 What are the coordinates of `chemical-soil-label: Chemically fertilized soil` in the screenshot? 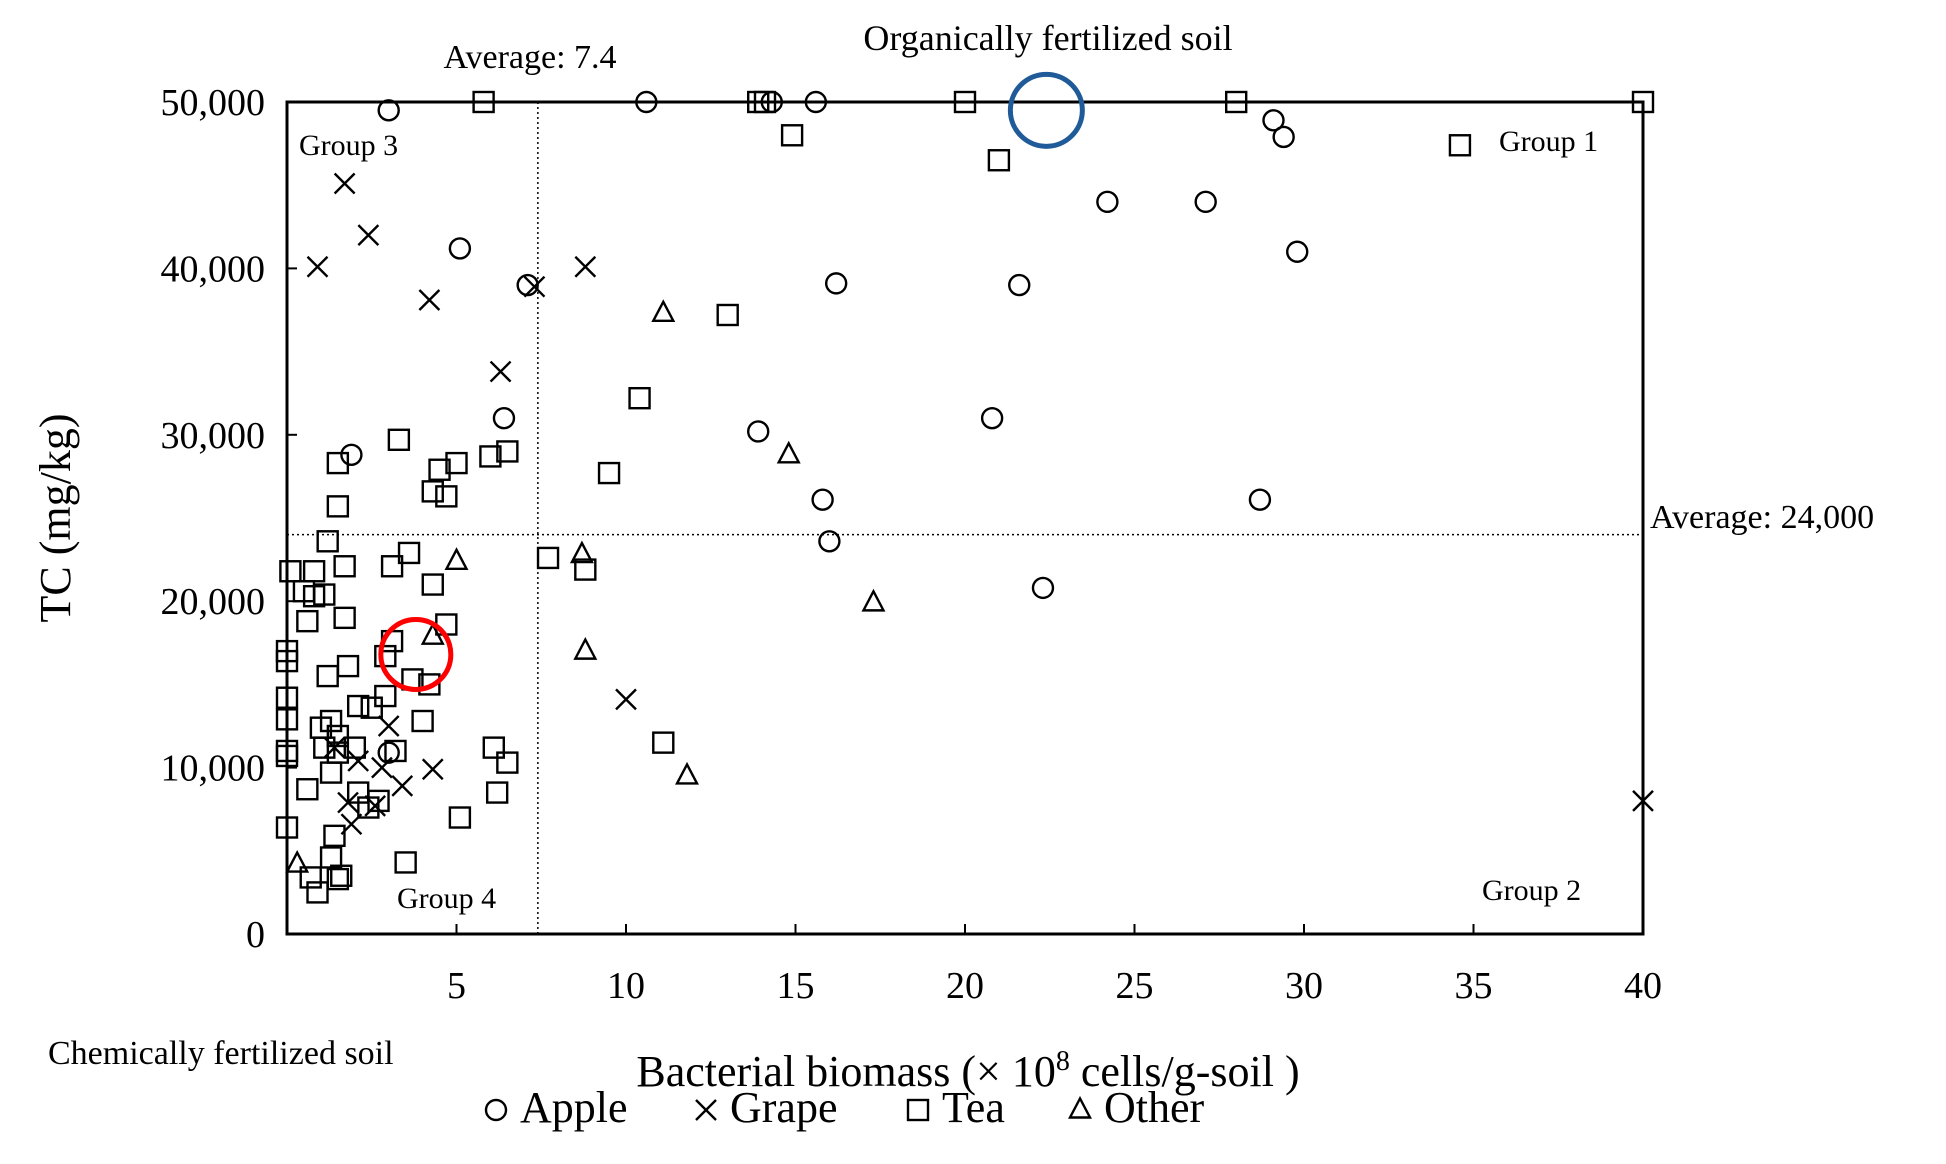 It's located at (221, 1053).